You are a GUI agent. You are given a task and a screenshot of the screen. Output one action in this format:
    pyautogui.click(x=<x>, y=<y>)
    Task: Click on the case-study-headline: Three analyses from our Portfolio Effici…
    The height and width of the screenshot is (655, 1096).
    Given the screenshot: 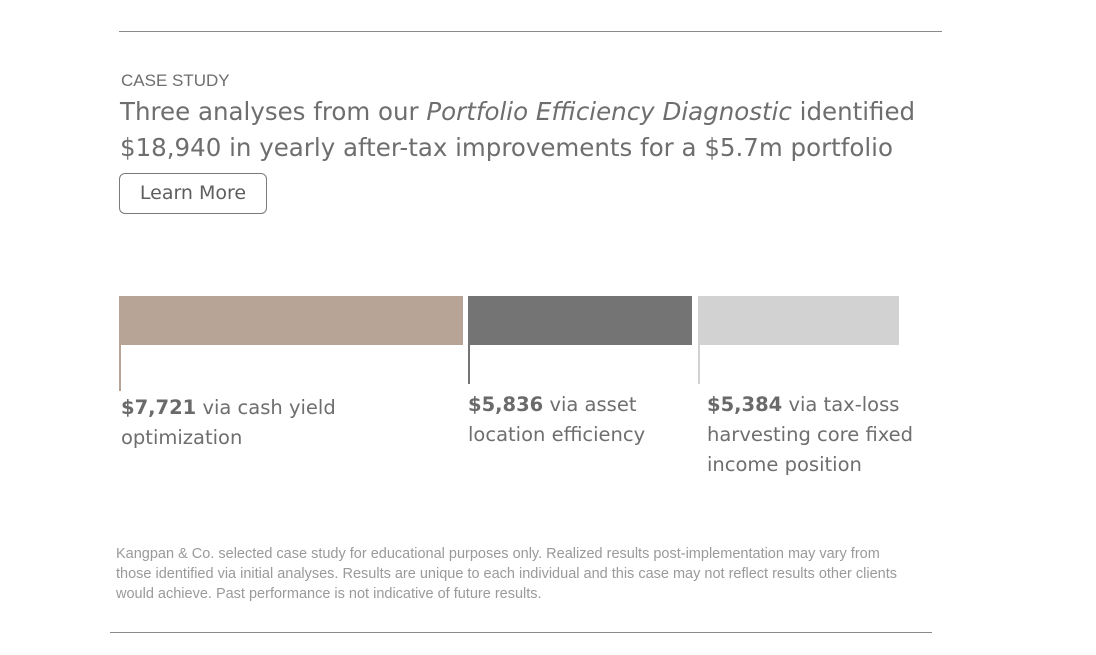 What is the action you would take?
    pyautogui.click(x=545, y=130)
    